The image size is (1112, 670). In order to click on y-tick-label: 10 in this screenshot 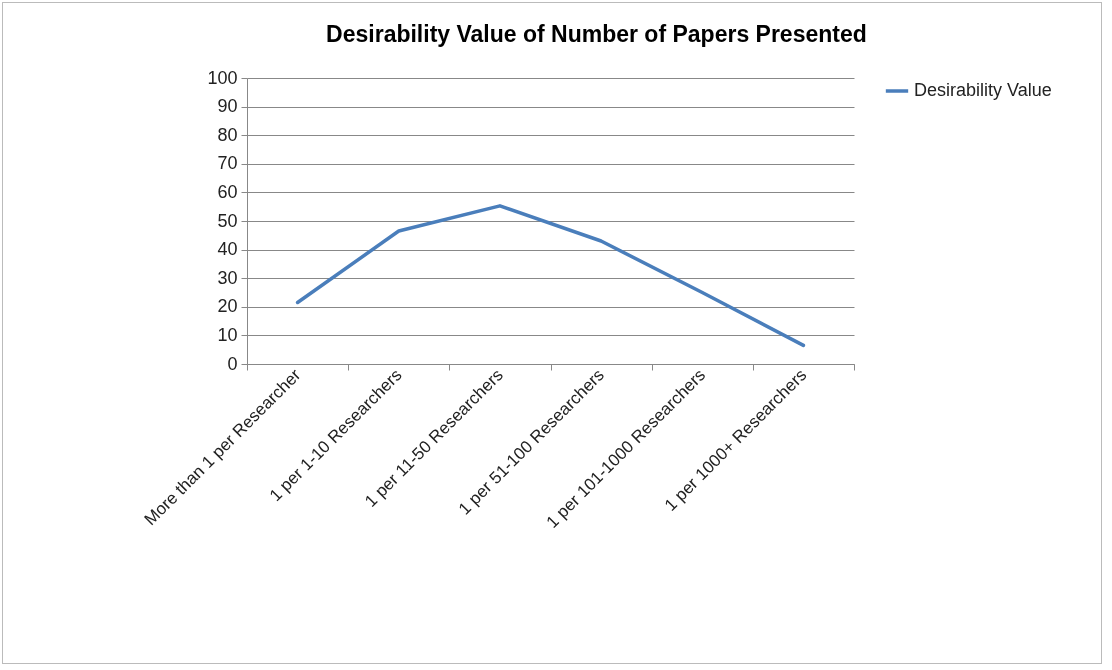, I will do `click(227, 334)`.